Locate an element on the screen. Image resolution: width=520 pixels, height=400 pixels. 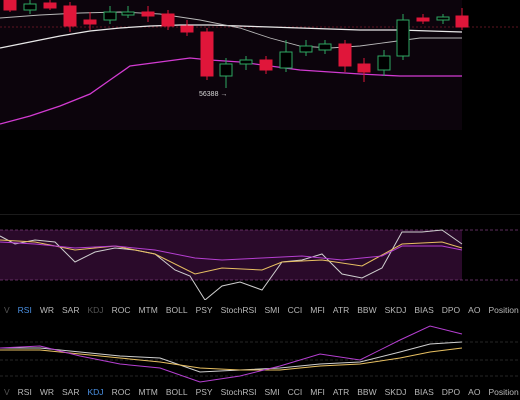
kdj-k-line is located at coordinates (231, 357).